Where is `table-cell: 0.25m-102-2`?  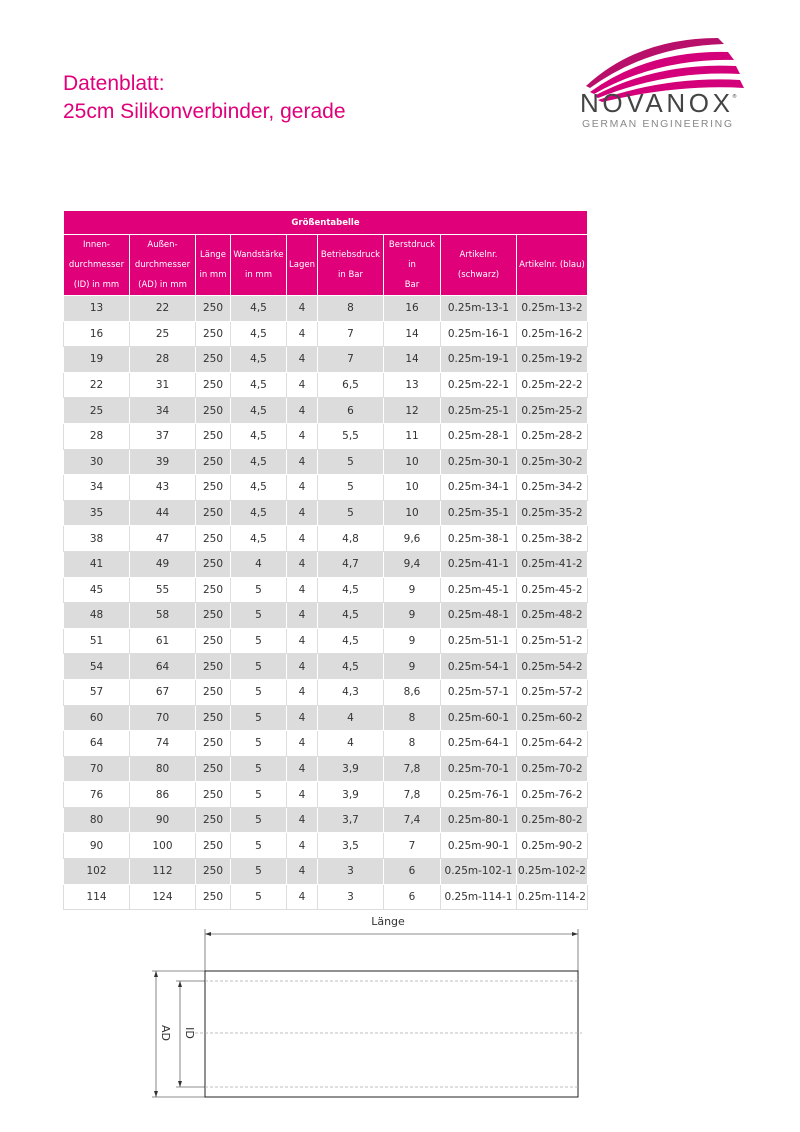 table-cell: 0.25m-102-2 is located at coordinates (552, 871).